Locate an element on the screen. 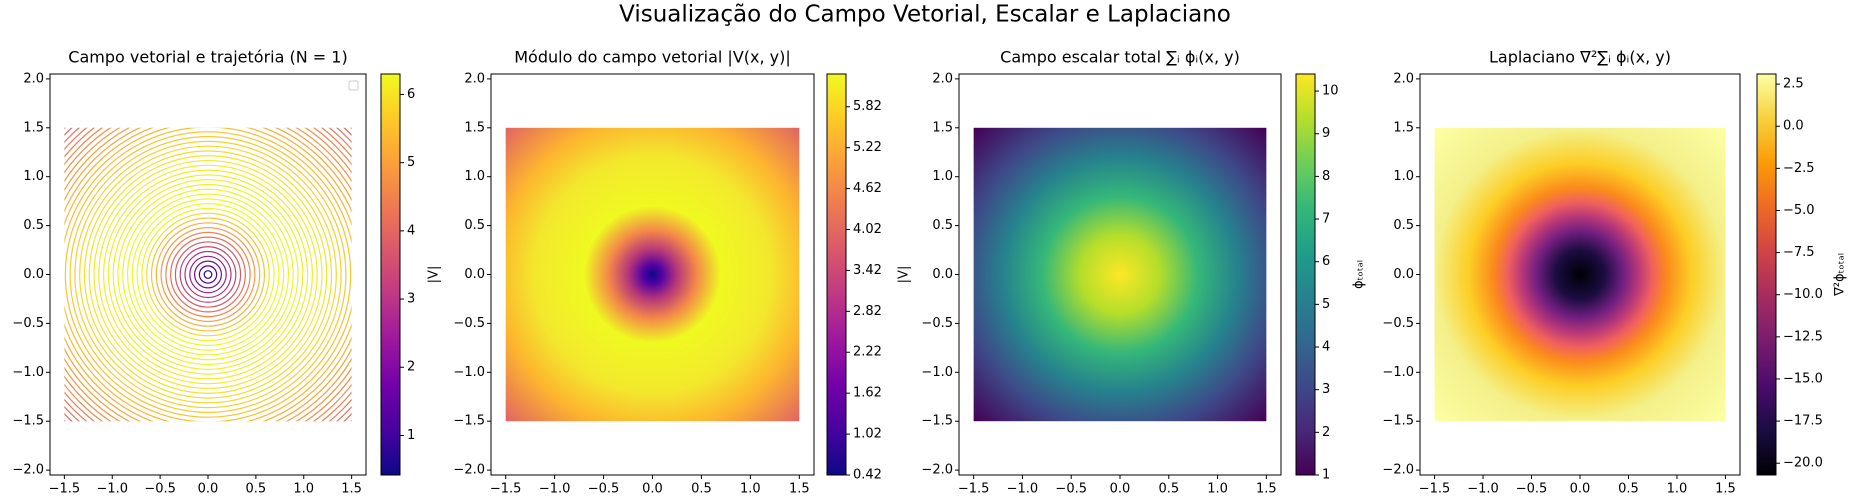  panel-title: Campo escalar total ∑ᵢ ϕᵢ(x, y) is located at coordinates (1120, 57).